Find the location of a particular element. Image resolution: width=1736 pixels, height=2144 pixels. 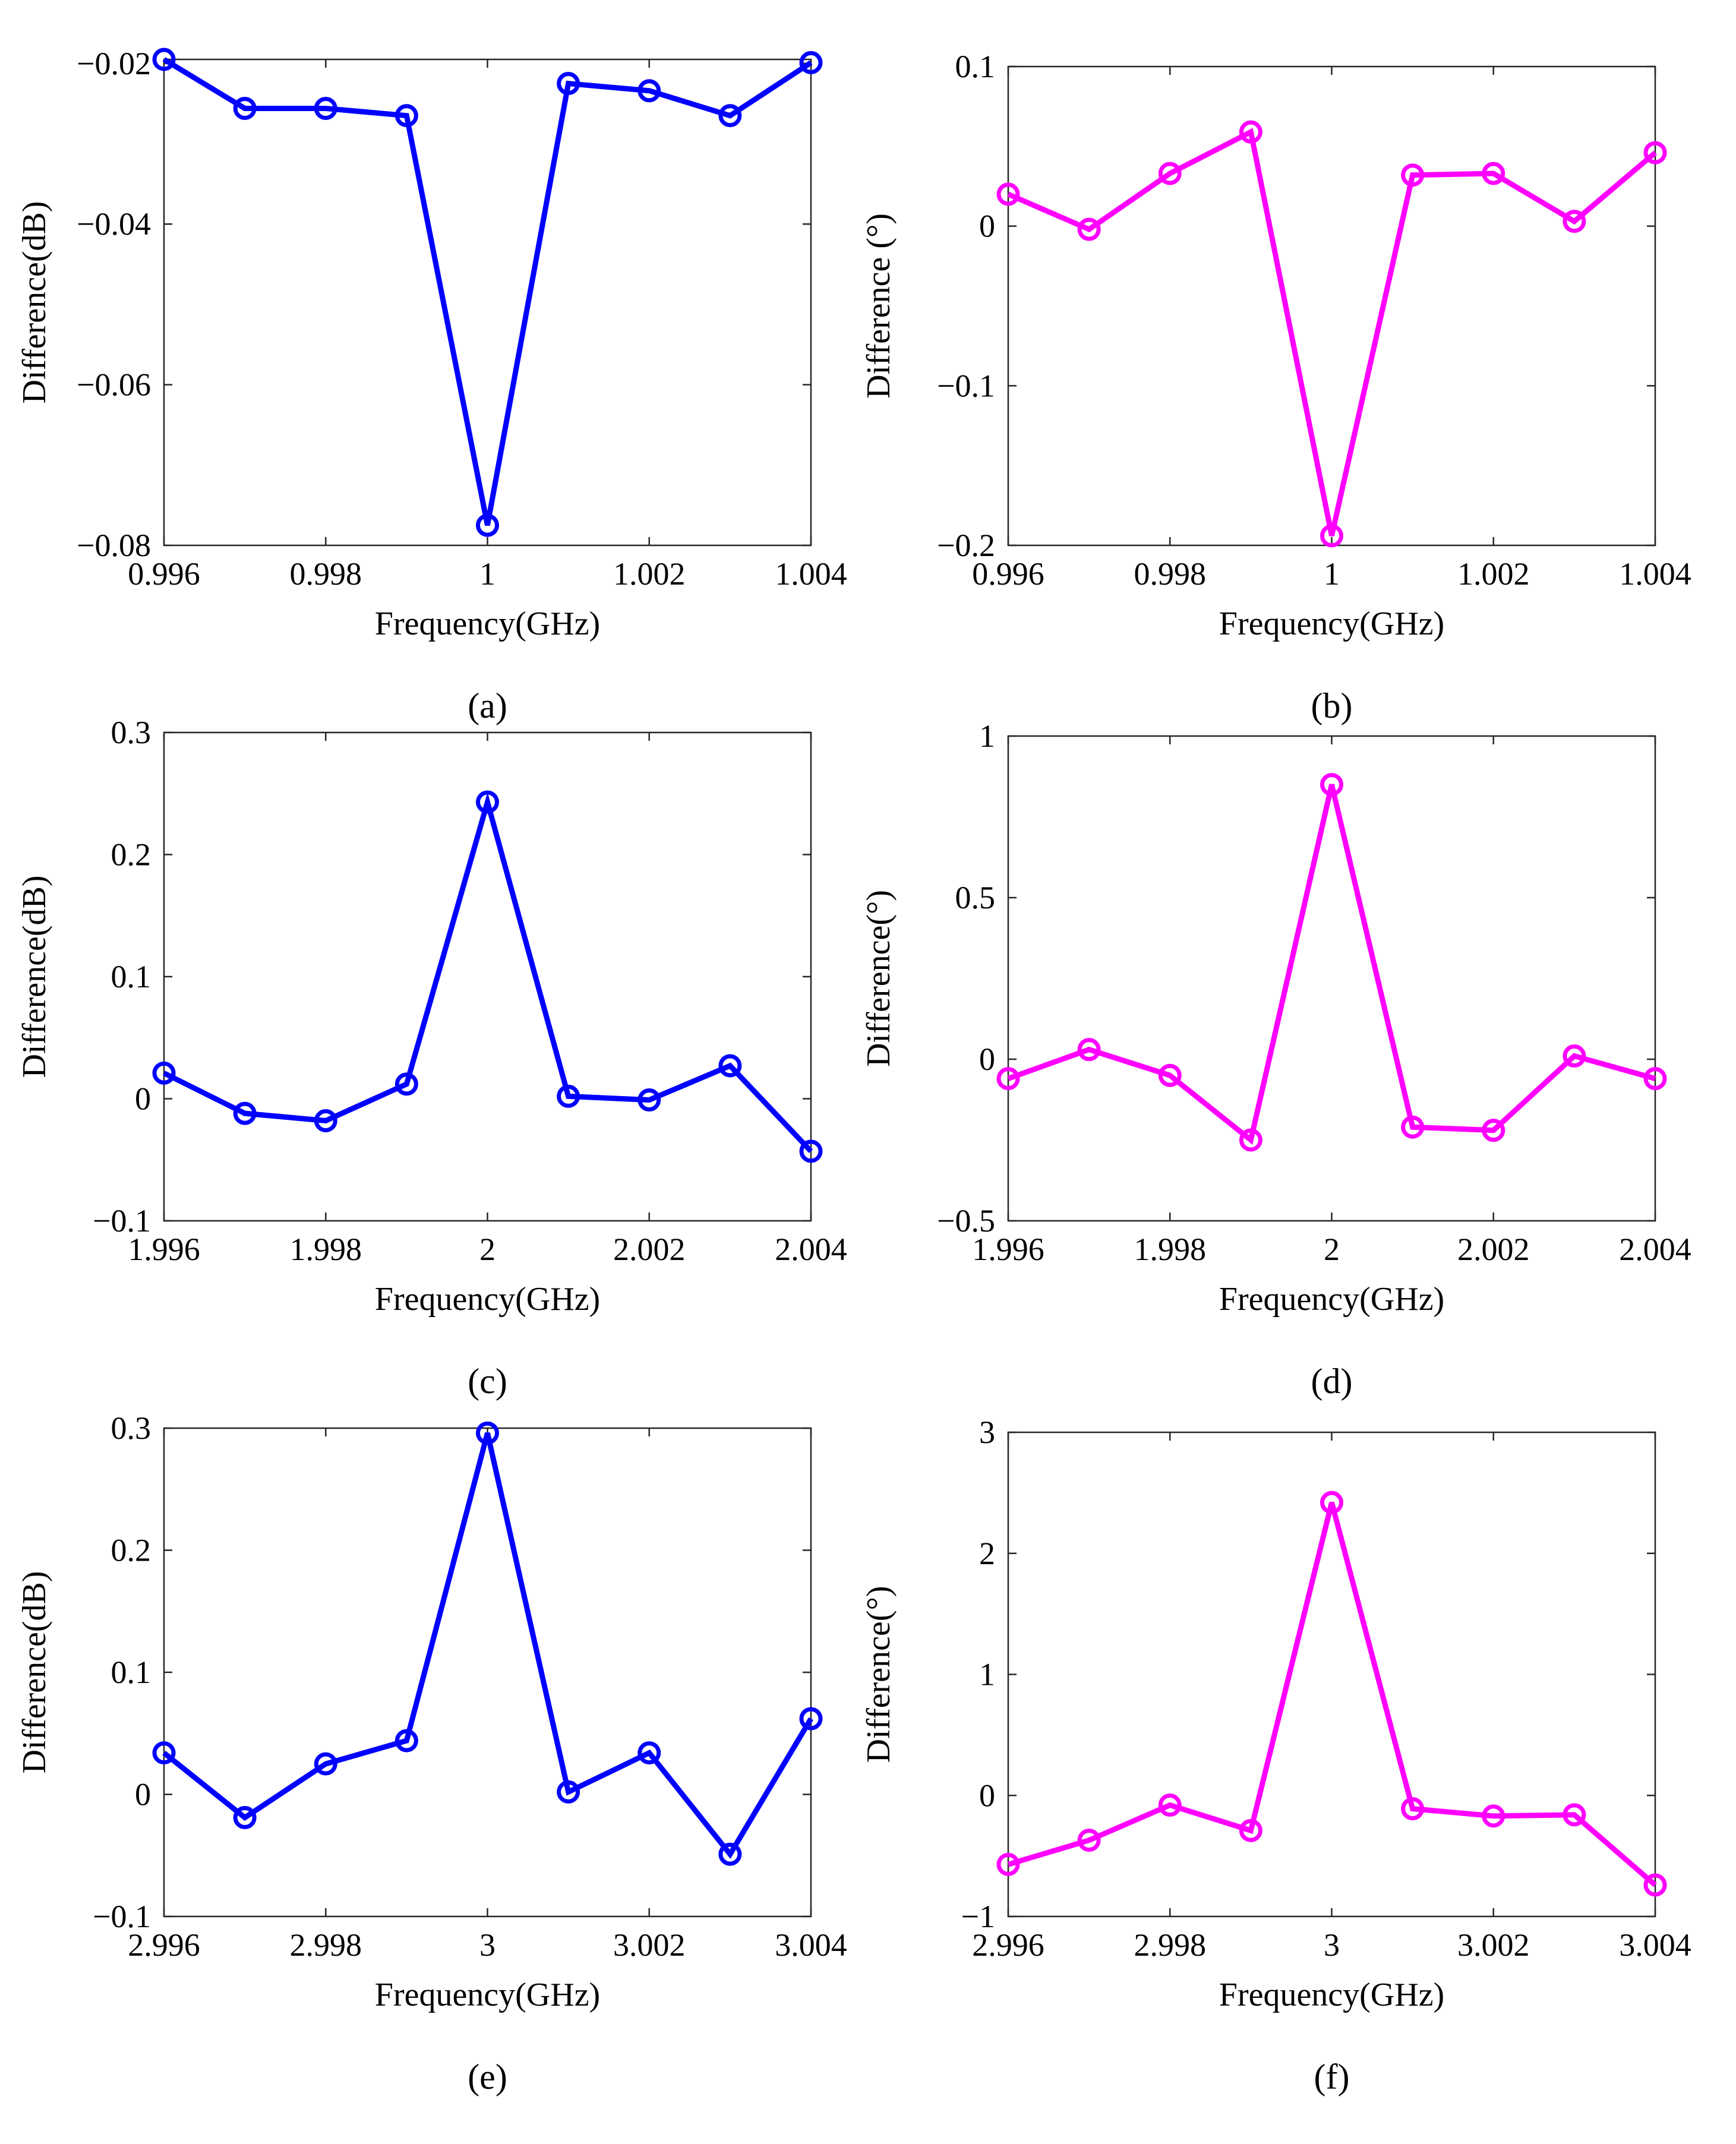

y-tick-label: 0.3 is located at coordinates (131, 732).